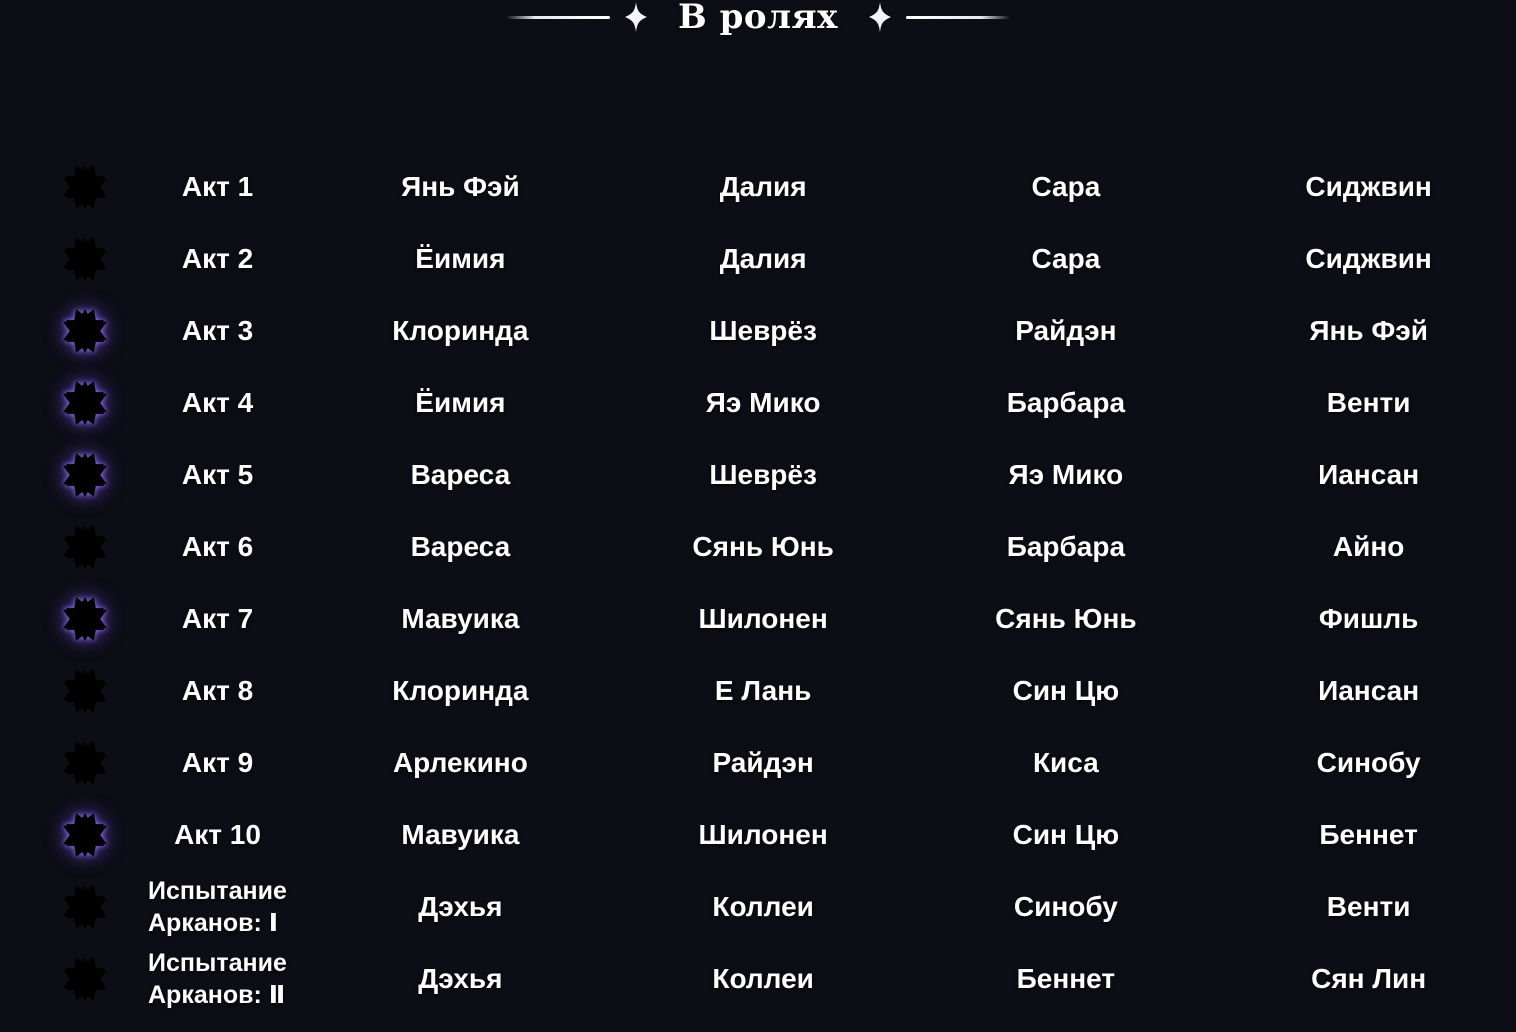 This screenshot has height=1032, width=1516. I want to click on table-row: Акт 2 Ёимия Далия Сара Сиджвин, so click(758, 259).